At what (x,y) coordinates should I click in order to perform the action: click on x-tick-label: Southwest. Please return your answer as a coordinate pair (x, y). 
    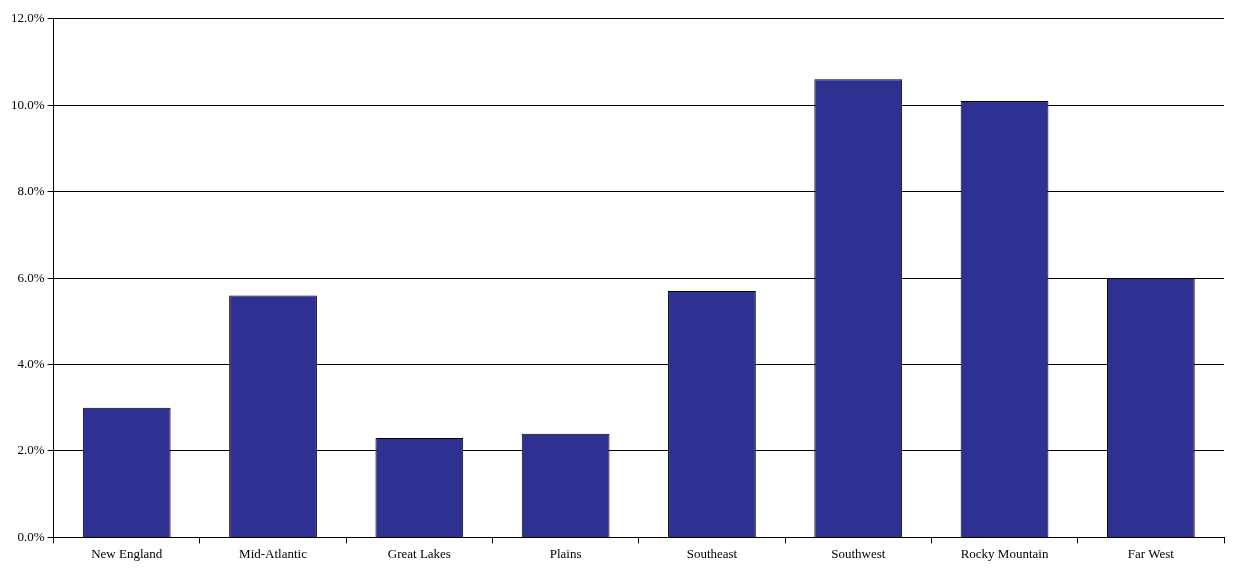
    Looking at the image, I should click on (858, 553).